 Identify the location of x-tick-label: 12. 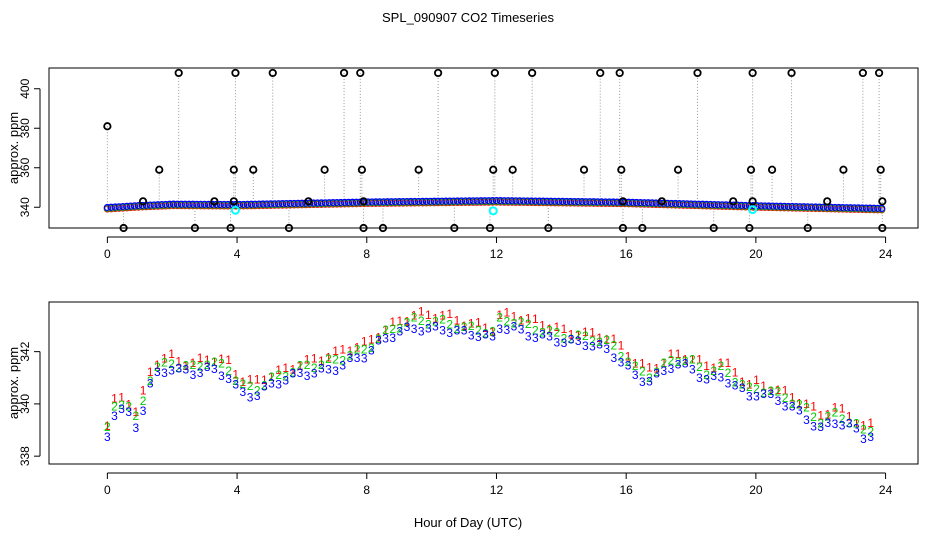
(497, 254).